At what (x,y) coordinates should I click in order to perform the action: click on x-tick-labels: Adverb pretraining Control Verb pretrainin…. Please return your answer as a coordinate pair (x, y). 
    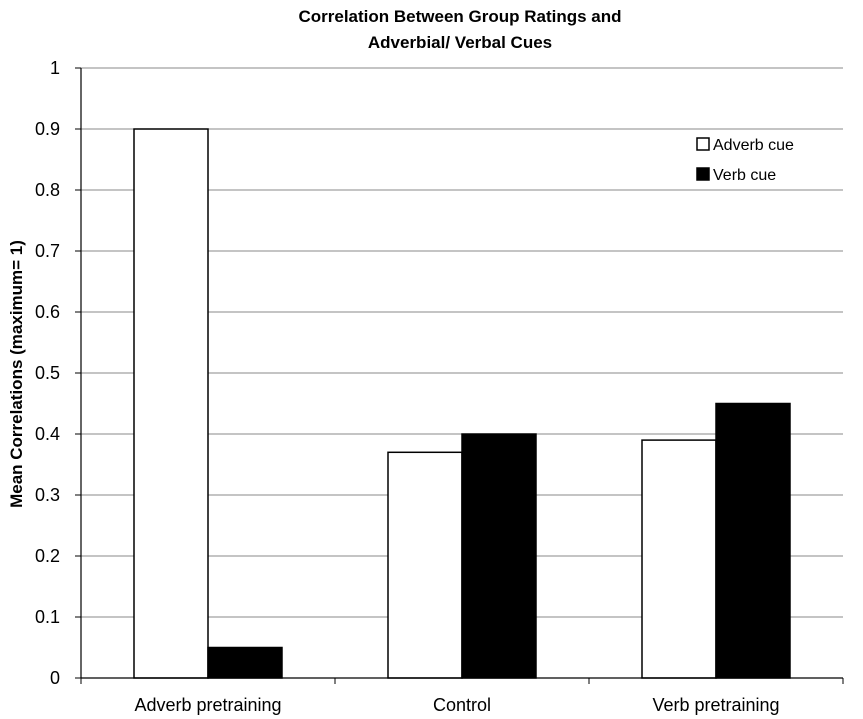
    Looking at the image, I should click on (456, 705).